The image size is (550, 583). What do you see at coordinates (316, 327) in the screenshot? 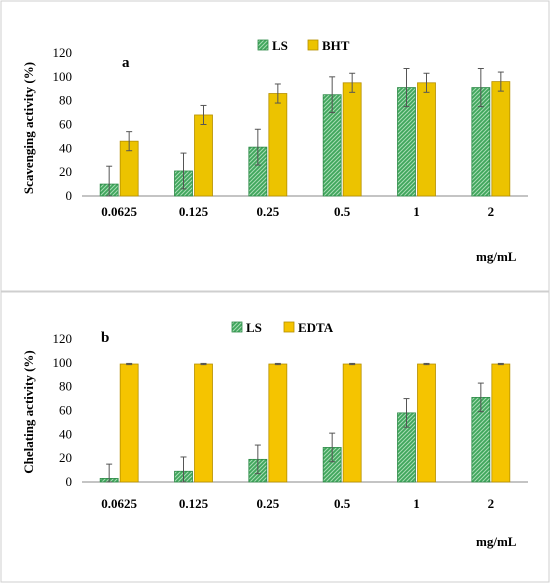
I see `legend-label-edta: EDTA` at bounding box center [316, 327].